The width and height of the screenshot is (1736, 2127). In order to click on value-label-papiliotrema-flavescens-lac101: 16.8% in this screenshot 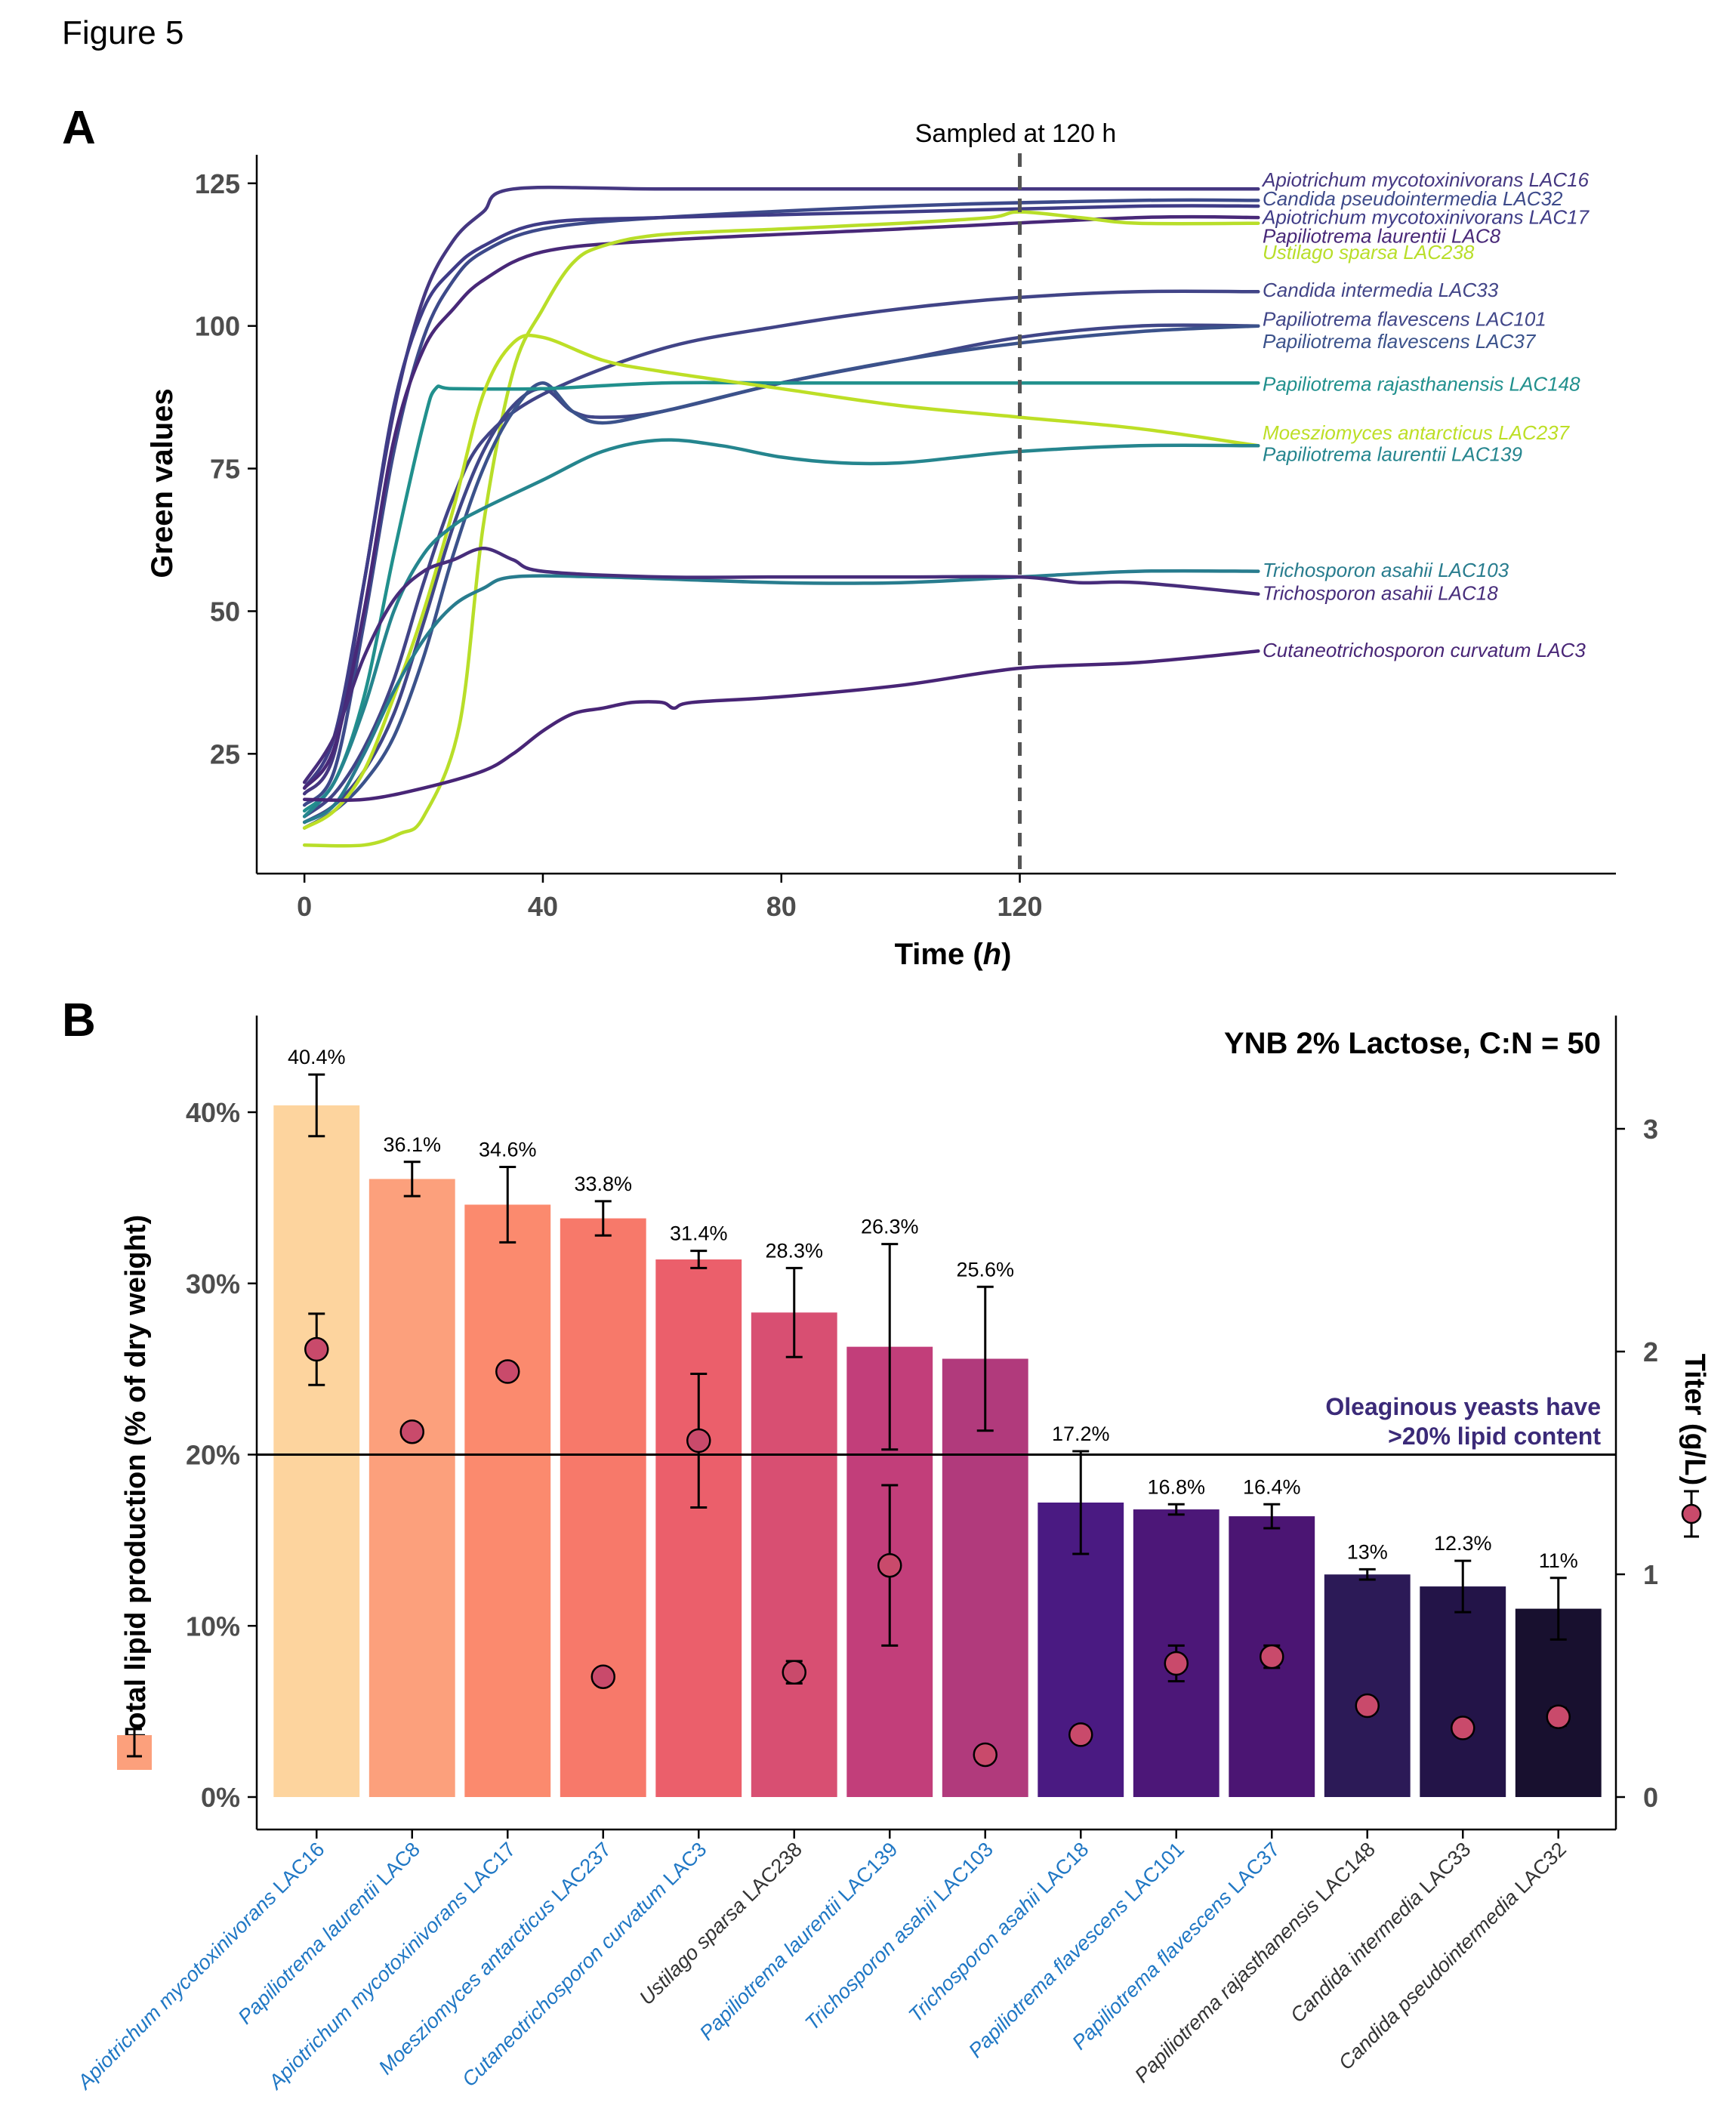, I will do `click(1176, 1486)`.